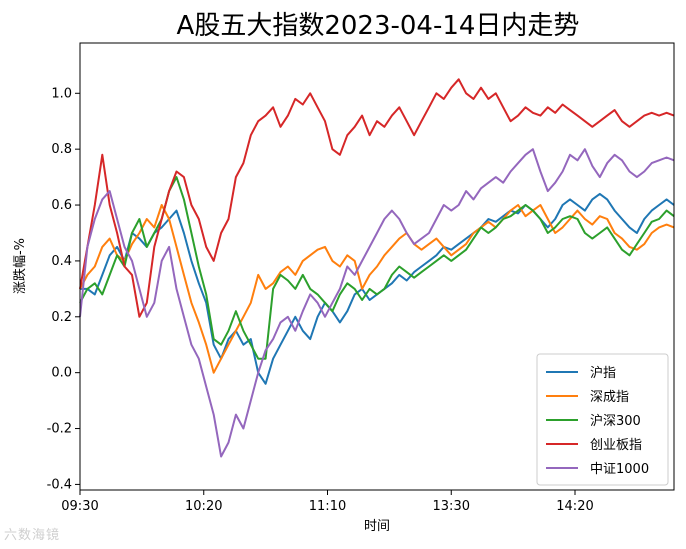  What do you see at coordinates (619, 469) in the screenshot?
I see `legend-label-4: 中证1000` at bounding box center [619, 469].